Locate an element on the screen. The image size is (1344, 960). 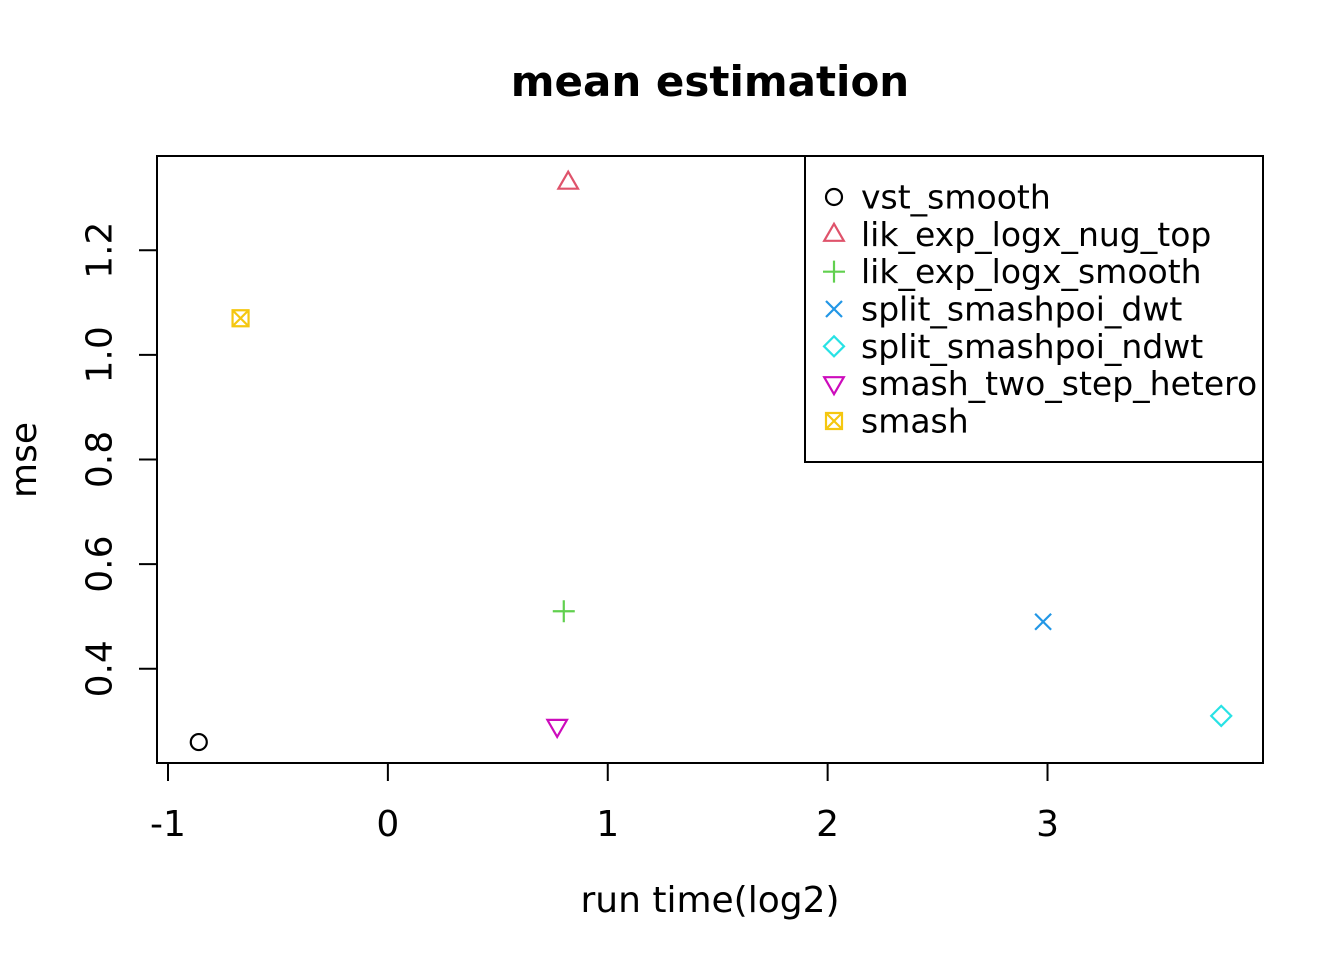
legend-marker-x is located at coordinates (834, 309).